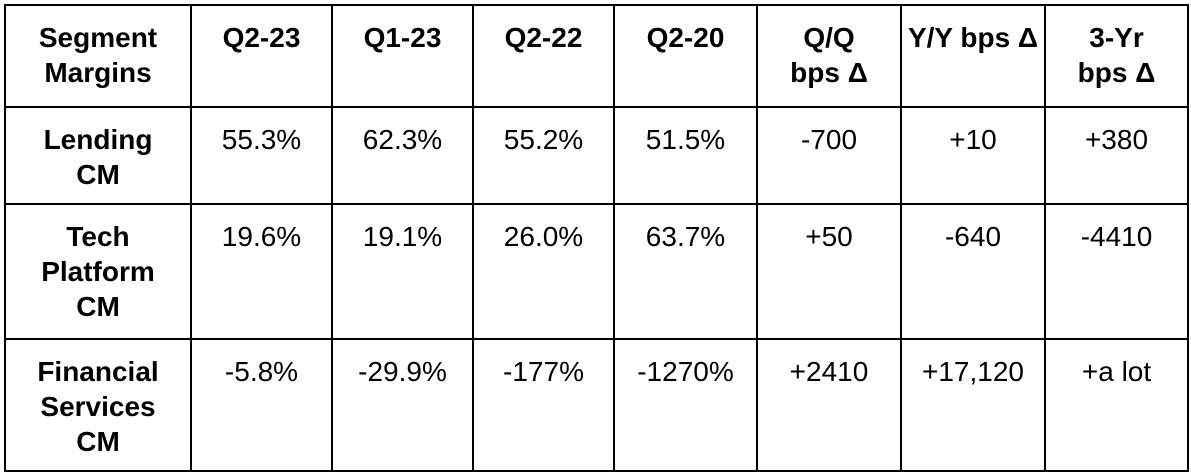 This screenshot has width=1191, height=474. I want to click on table-cell: +380, so click(1116, 155).